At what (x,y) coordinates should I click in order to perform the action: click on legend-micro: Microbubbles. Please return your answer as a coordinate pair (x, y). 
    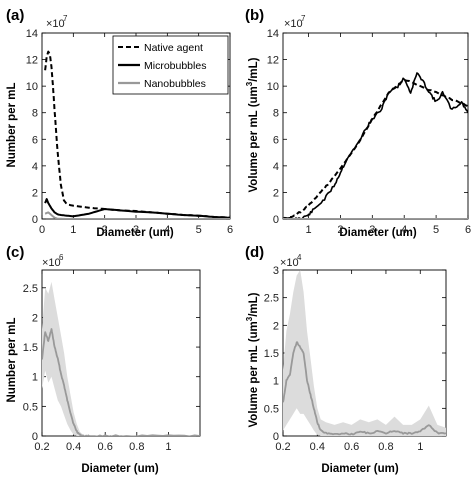
    Looking at the image, I should click on (175, 66).